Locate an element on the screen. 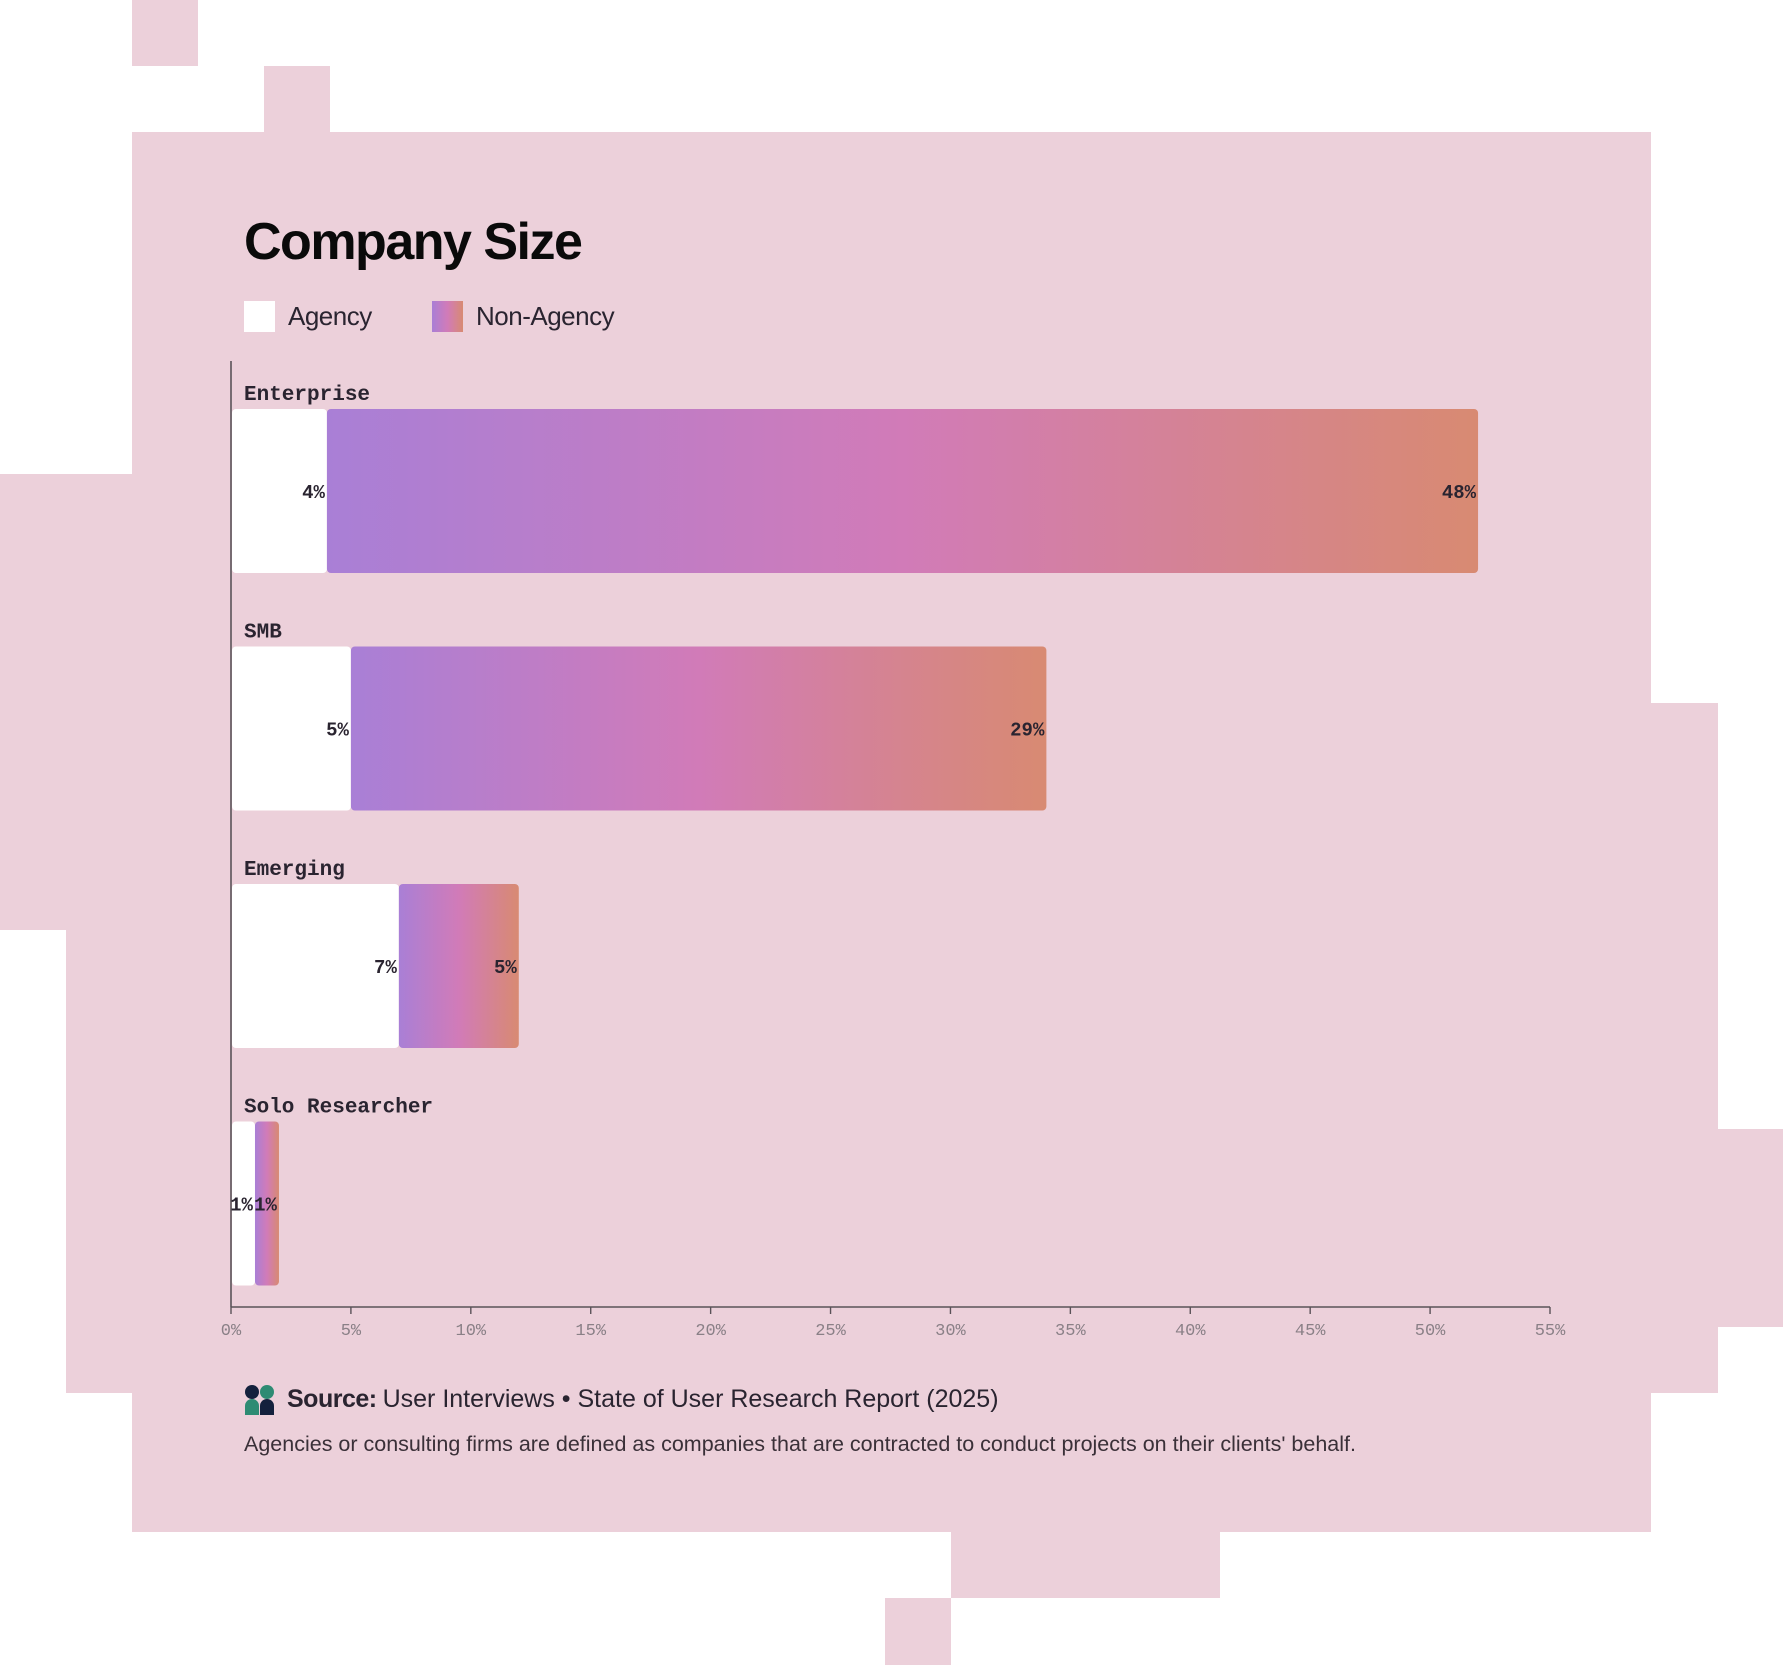 This screenshot has height=1665, width=1783. legend-swatch-agency is located at coordinates (259, 316).